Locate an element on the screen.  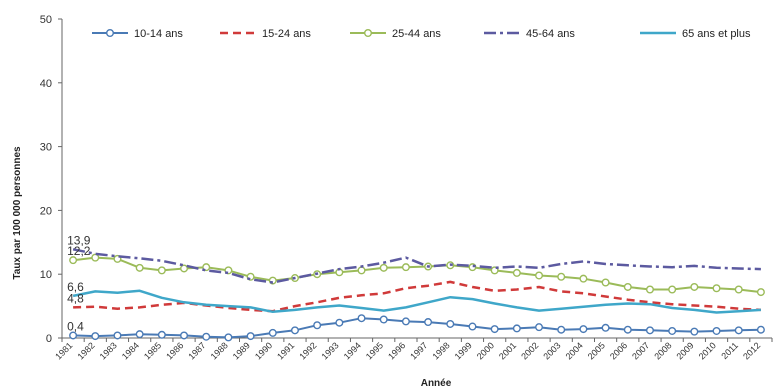
x-tick-label: 1999 is located at coordinates (463, 350).